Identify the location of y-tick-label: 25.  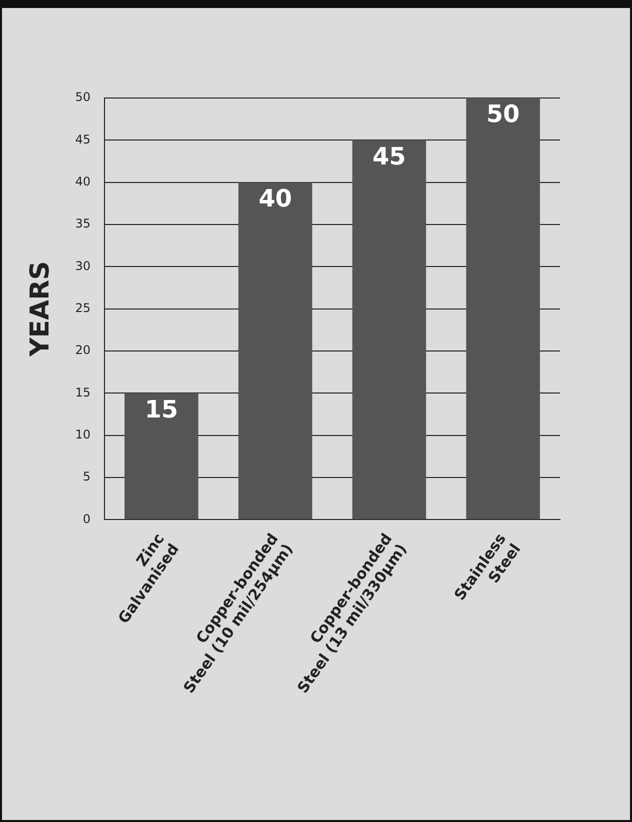
(82, 307).